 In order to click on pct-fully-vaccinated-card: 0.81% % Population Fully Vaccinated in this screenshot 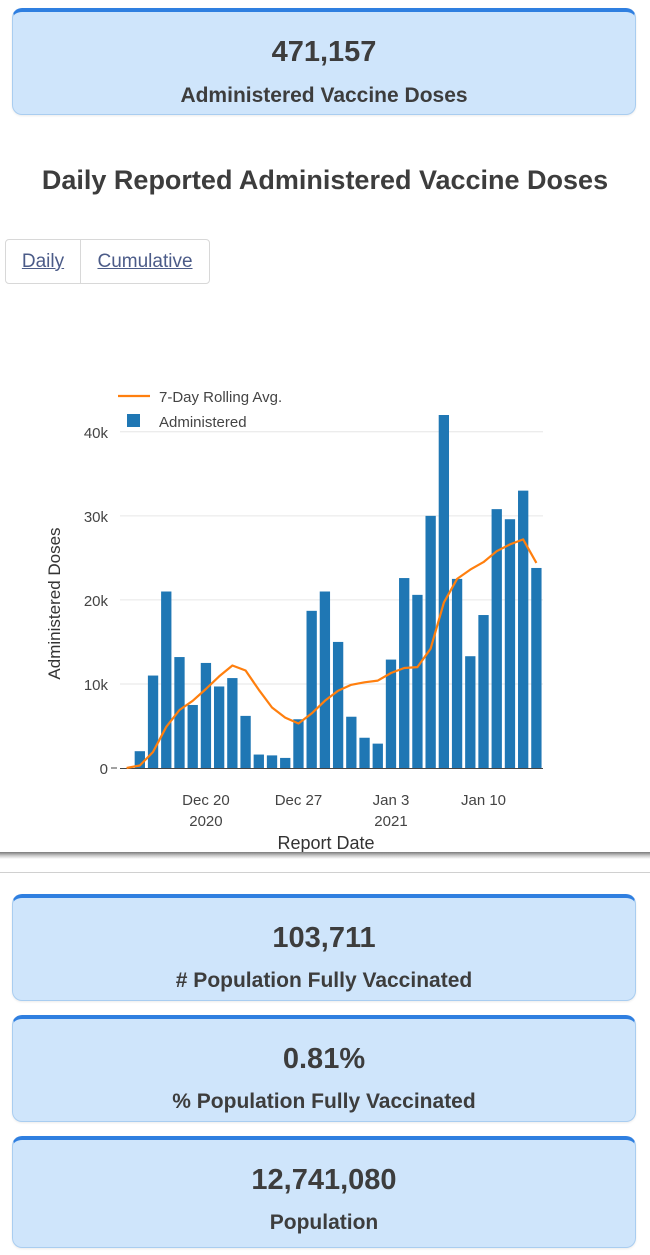, I will do `click(324, 1068)`.